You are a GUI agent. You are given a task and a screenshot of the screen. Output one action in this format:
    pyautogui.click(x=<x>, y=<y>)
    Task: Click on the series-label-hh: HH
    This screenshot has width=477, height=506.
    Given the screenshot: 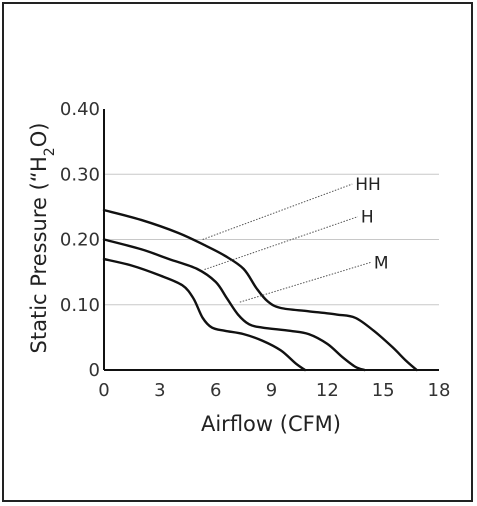 What is the action you would take?
    pyautogui.click(x=368, y=185)
    